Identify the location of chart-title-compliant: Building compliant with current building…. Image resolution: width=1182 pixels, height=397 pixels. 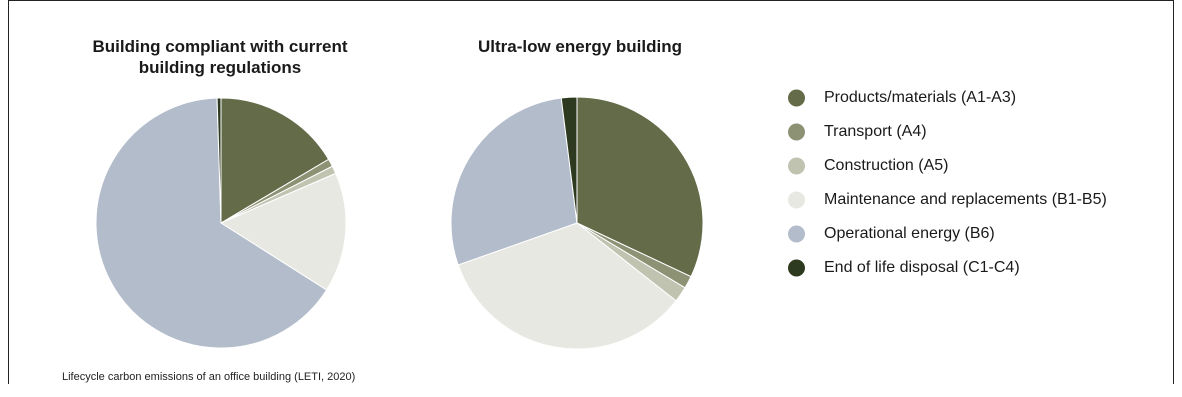
(220, 57).